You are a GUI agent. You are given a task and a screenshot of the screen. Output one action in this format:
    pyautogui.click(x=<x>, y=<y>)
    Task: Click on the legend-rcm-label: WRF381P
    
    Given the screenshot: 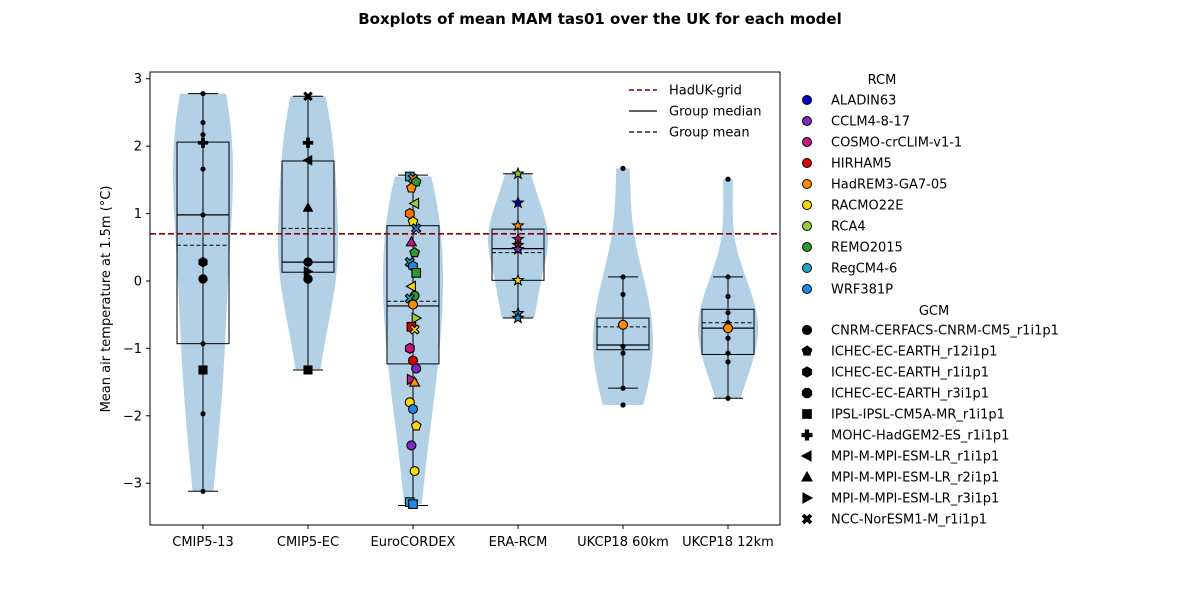 What is the action you would take?
    pyautogui.click(x=862, y=290)
    